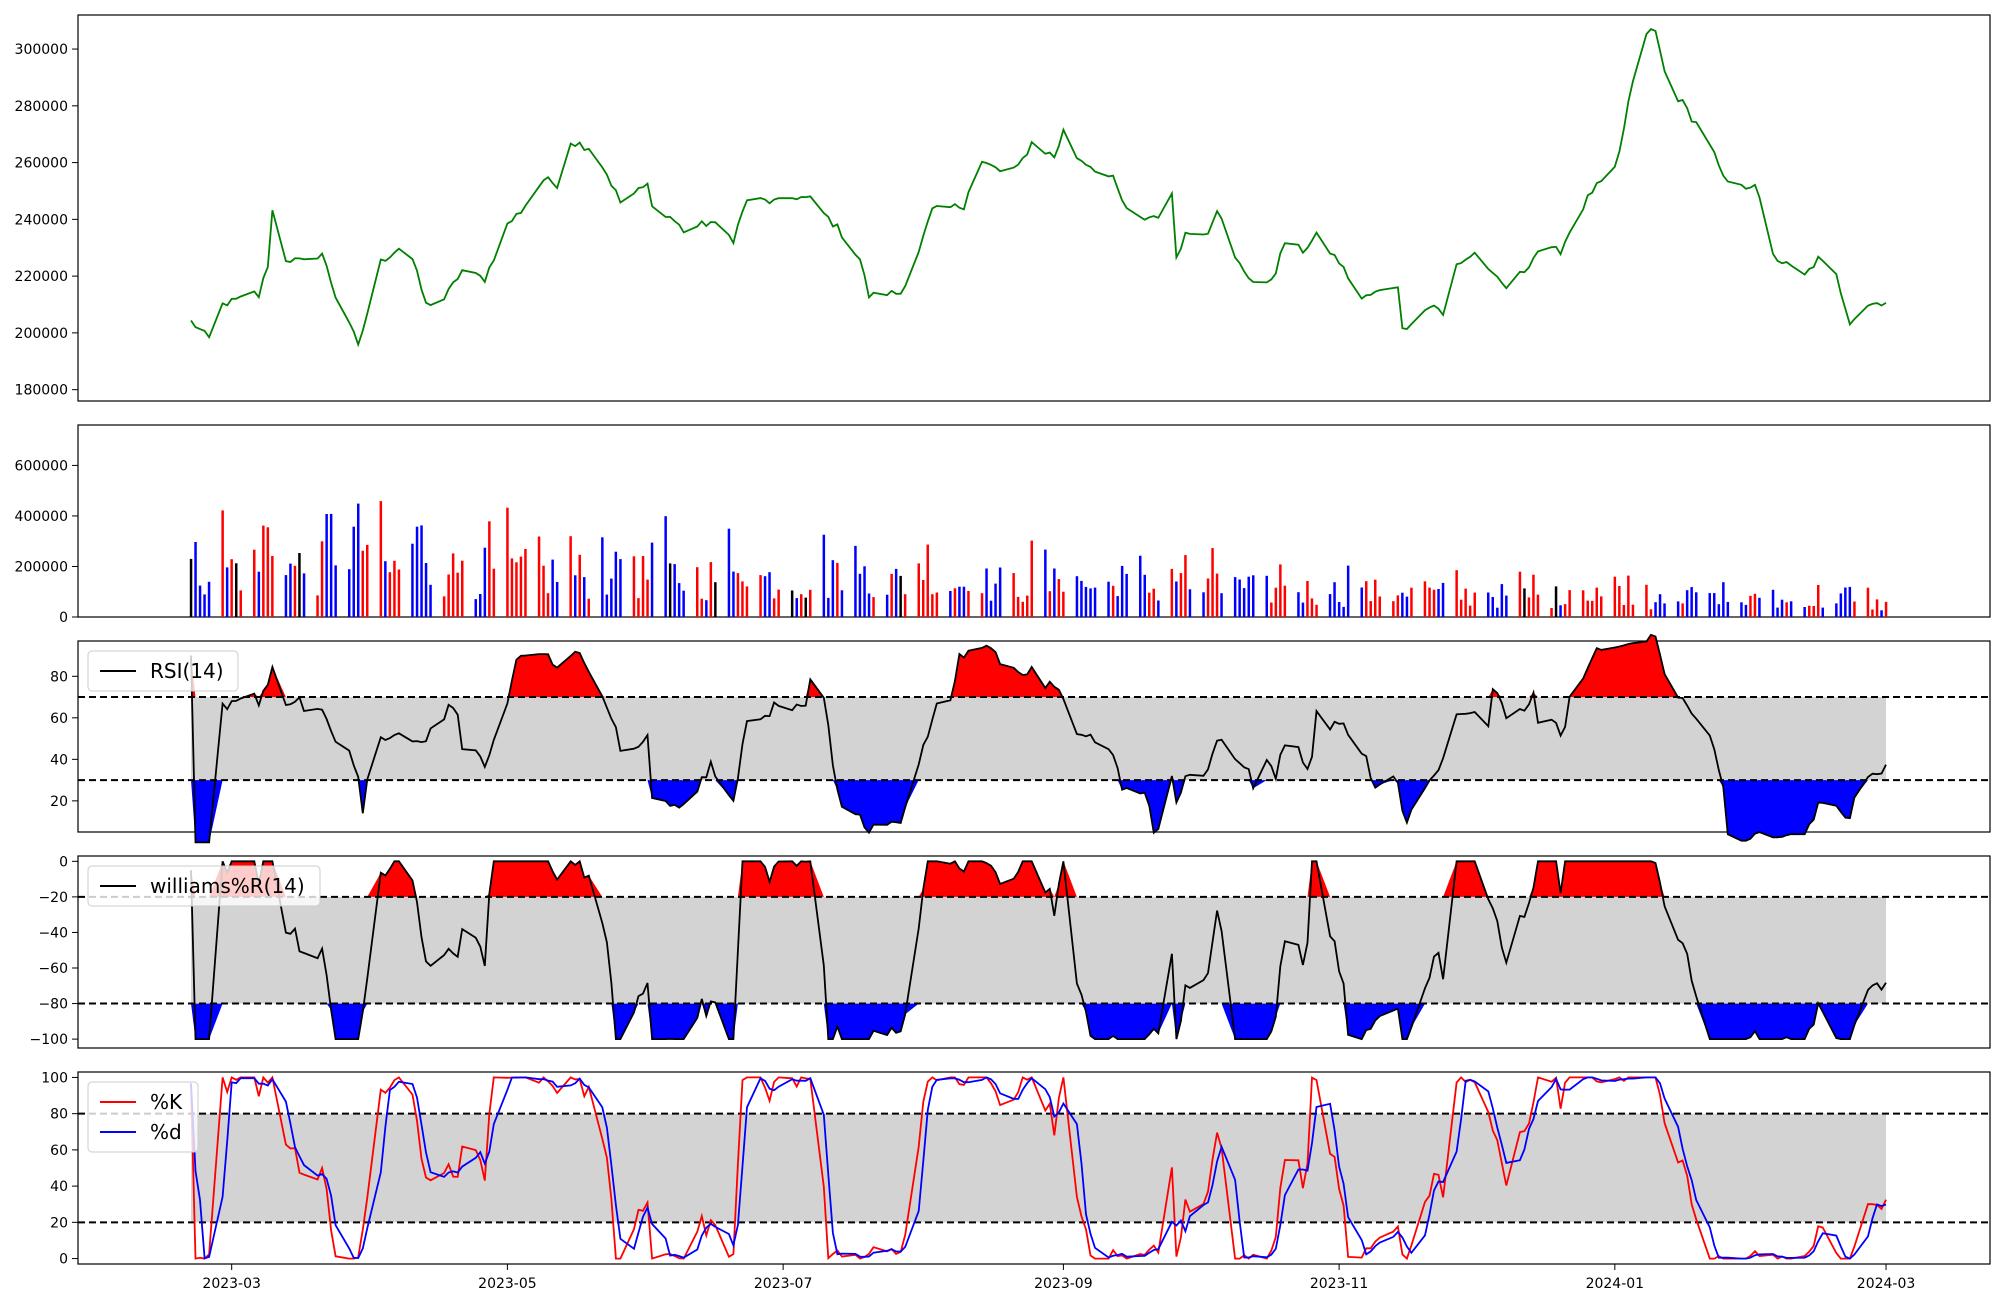 The width and height of the screenshot is (2000, 1304). I want to click on will-oversold-fill, so click(1038, 1021).